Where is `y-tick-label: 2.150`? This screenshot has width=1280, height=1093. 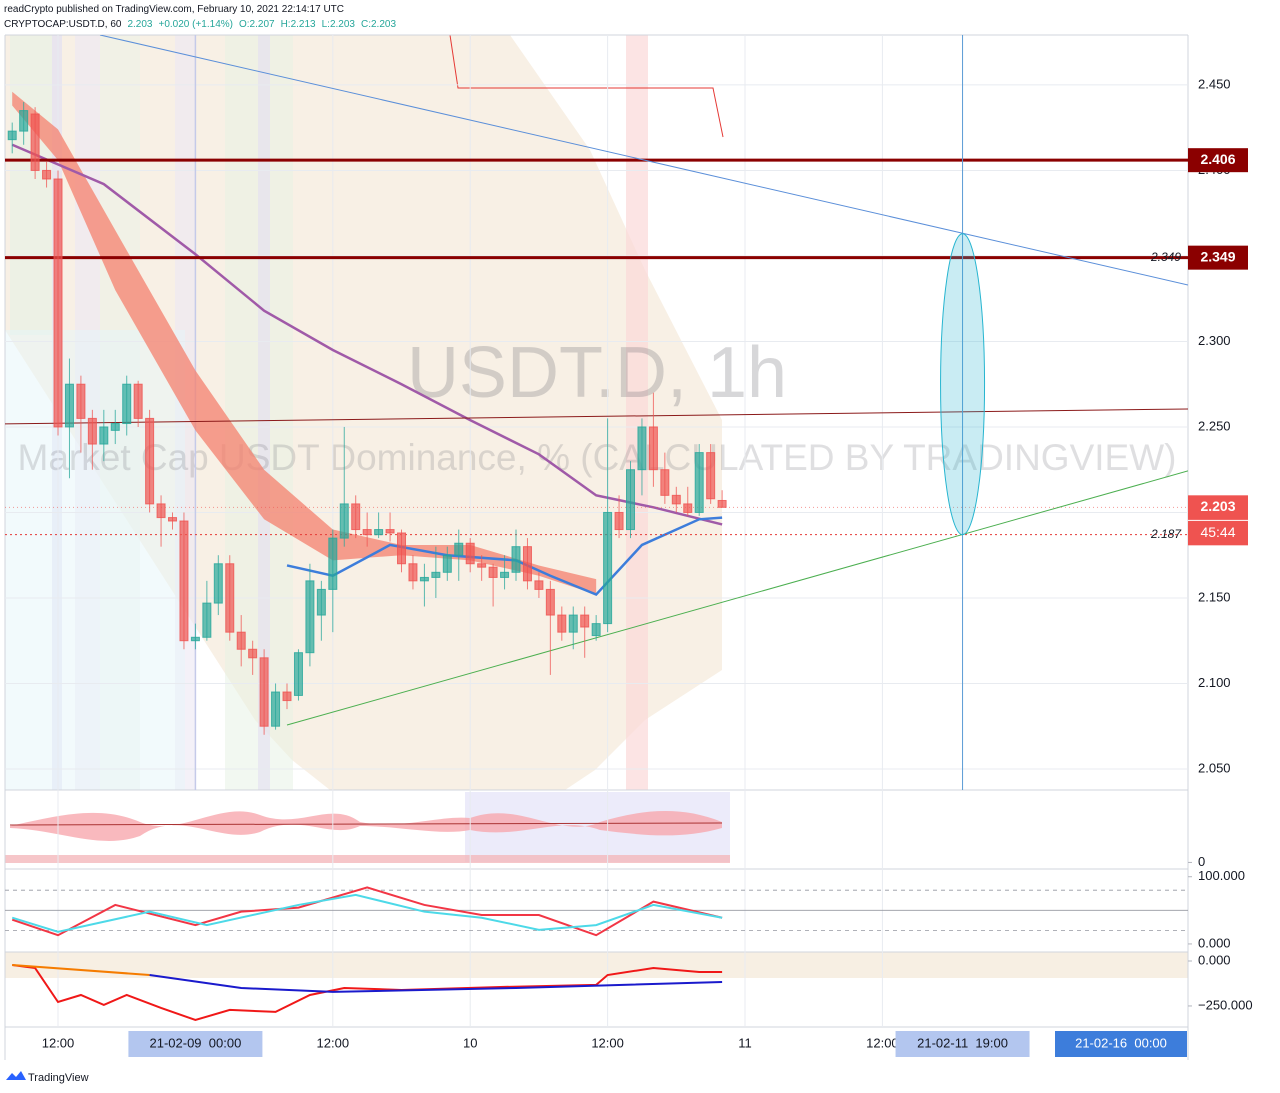
y-tick-label: 2.150 is located at coordinates (1214, 596).